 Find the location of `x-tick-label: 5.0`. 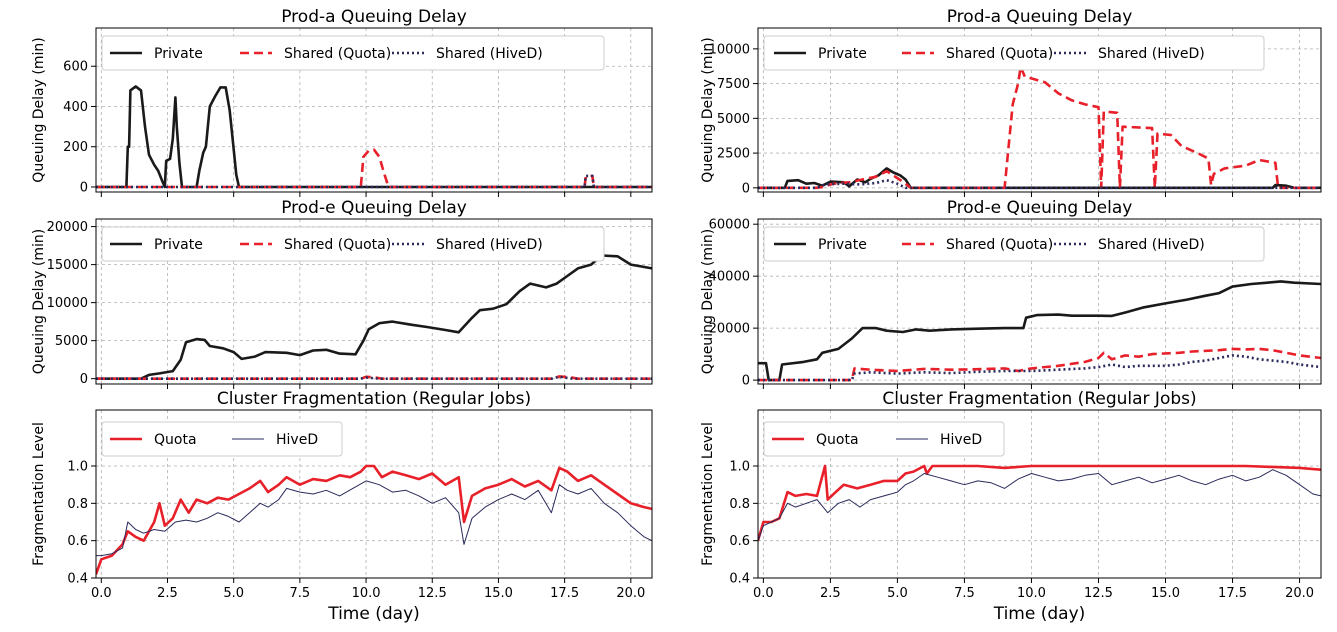

x-tick-label: 5.0 is located at coordinates (233, 593).